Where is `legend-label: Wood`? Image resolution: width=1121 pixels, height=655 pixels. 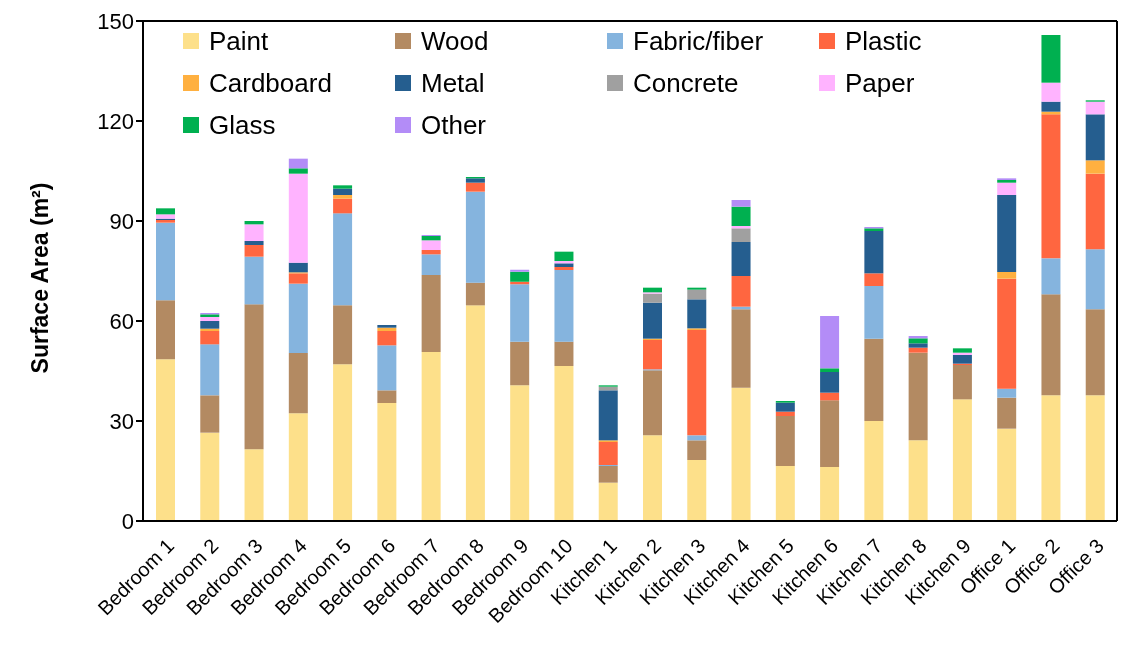
legend-label: Wood is located at coordinates (455, 41).